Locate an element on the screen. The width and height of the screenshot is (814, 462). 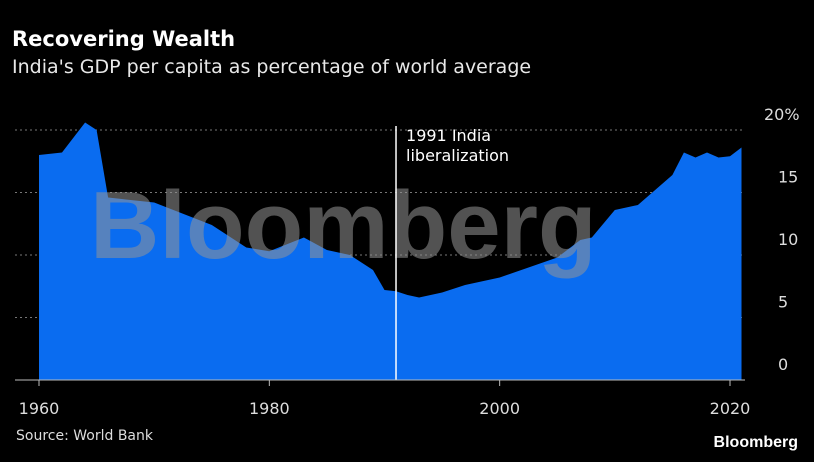
y-tick-label: 20% is located at coordinates (782, 114).